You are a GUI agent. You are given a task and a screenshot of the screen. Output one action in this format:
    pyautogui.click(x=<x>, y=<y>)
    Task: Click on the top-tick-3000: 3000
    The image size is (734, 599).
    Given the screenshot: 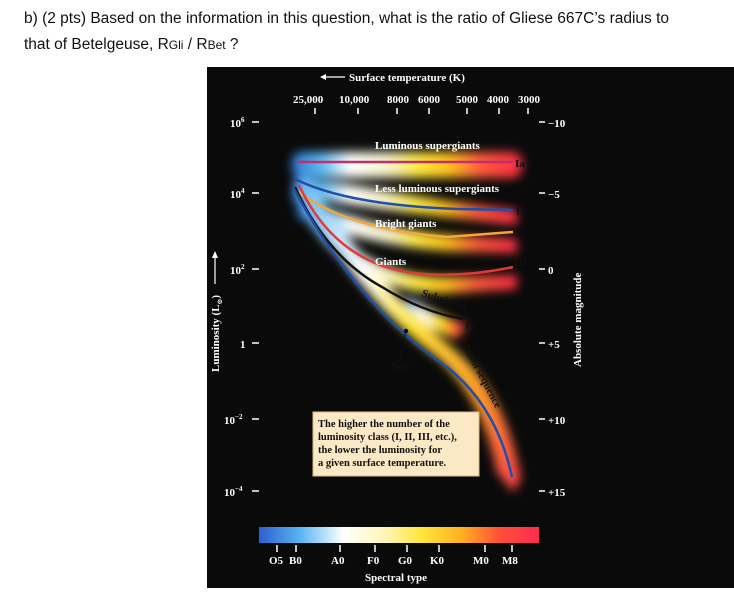 What is the action you would take?
    pyautogui.click(x=529, y=100)
    